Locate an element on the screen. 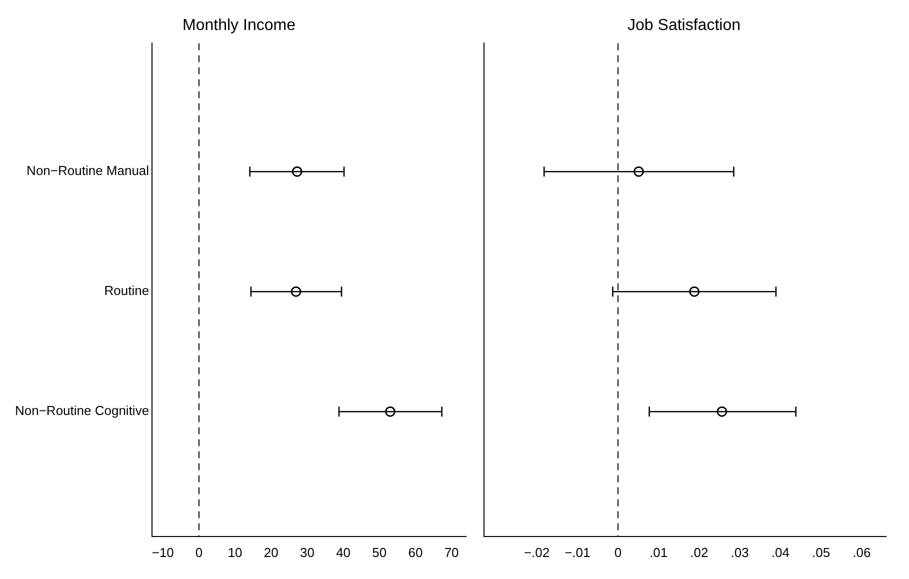  x-tick-label: .03 is located at coordinates (739, 552).